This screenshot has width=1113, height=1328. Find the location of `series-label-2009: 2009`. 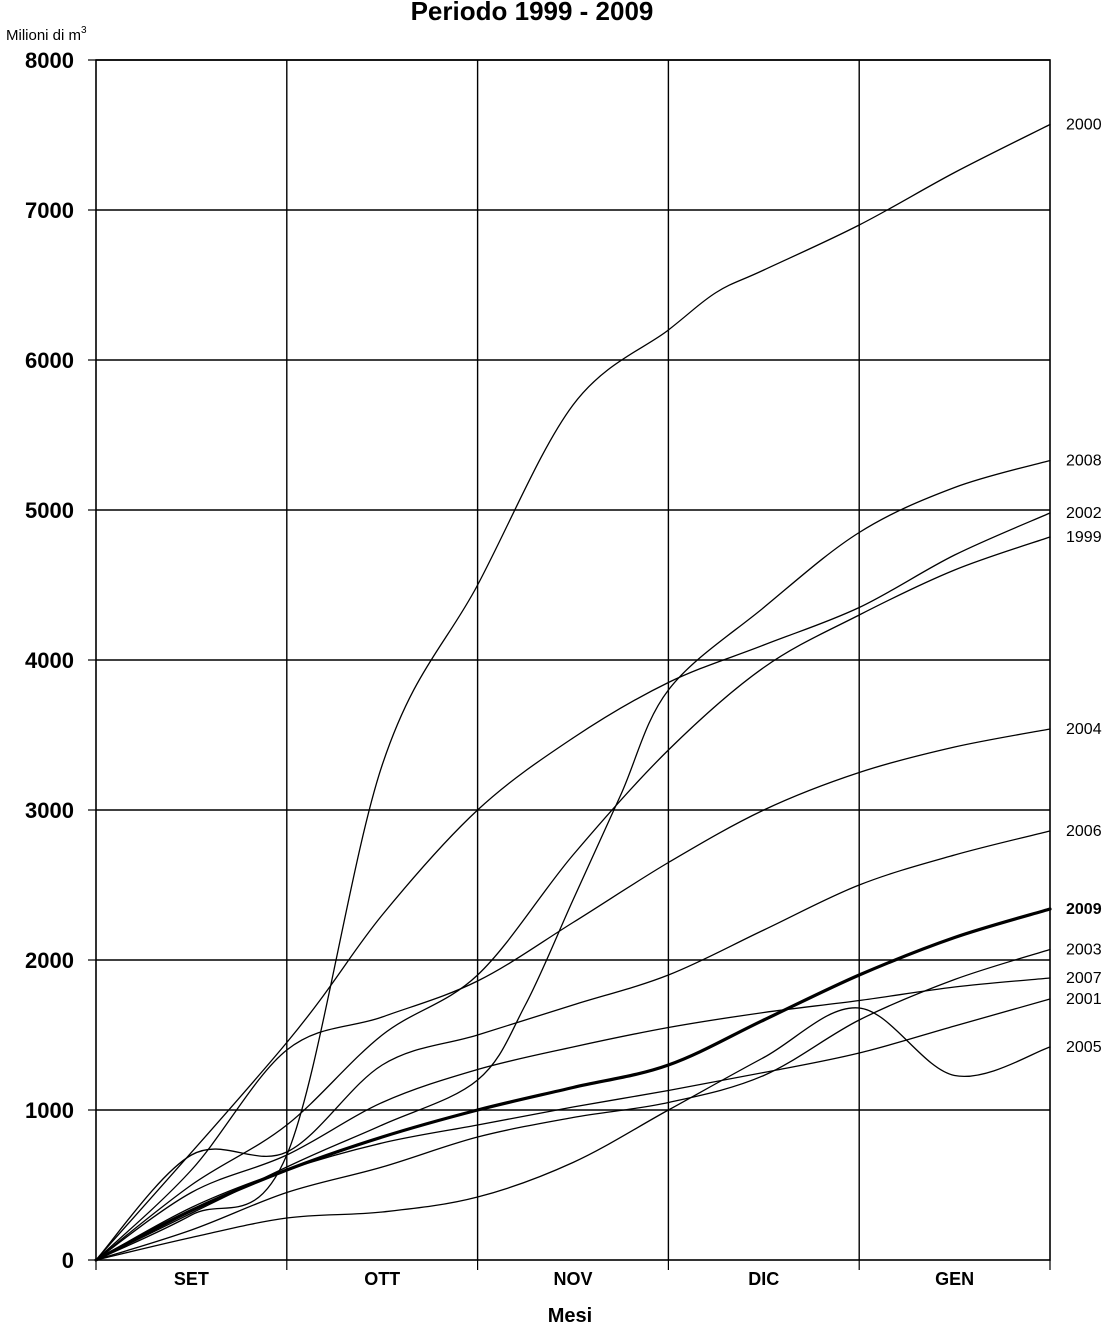

series-label-2009: 2009 is located at coordinates (1084, 909).